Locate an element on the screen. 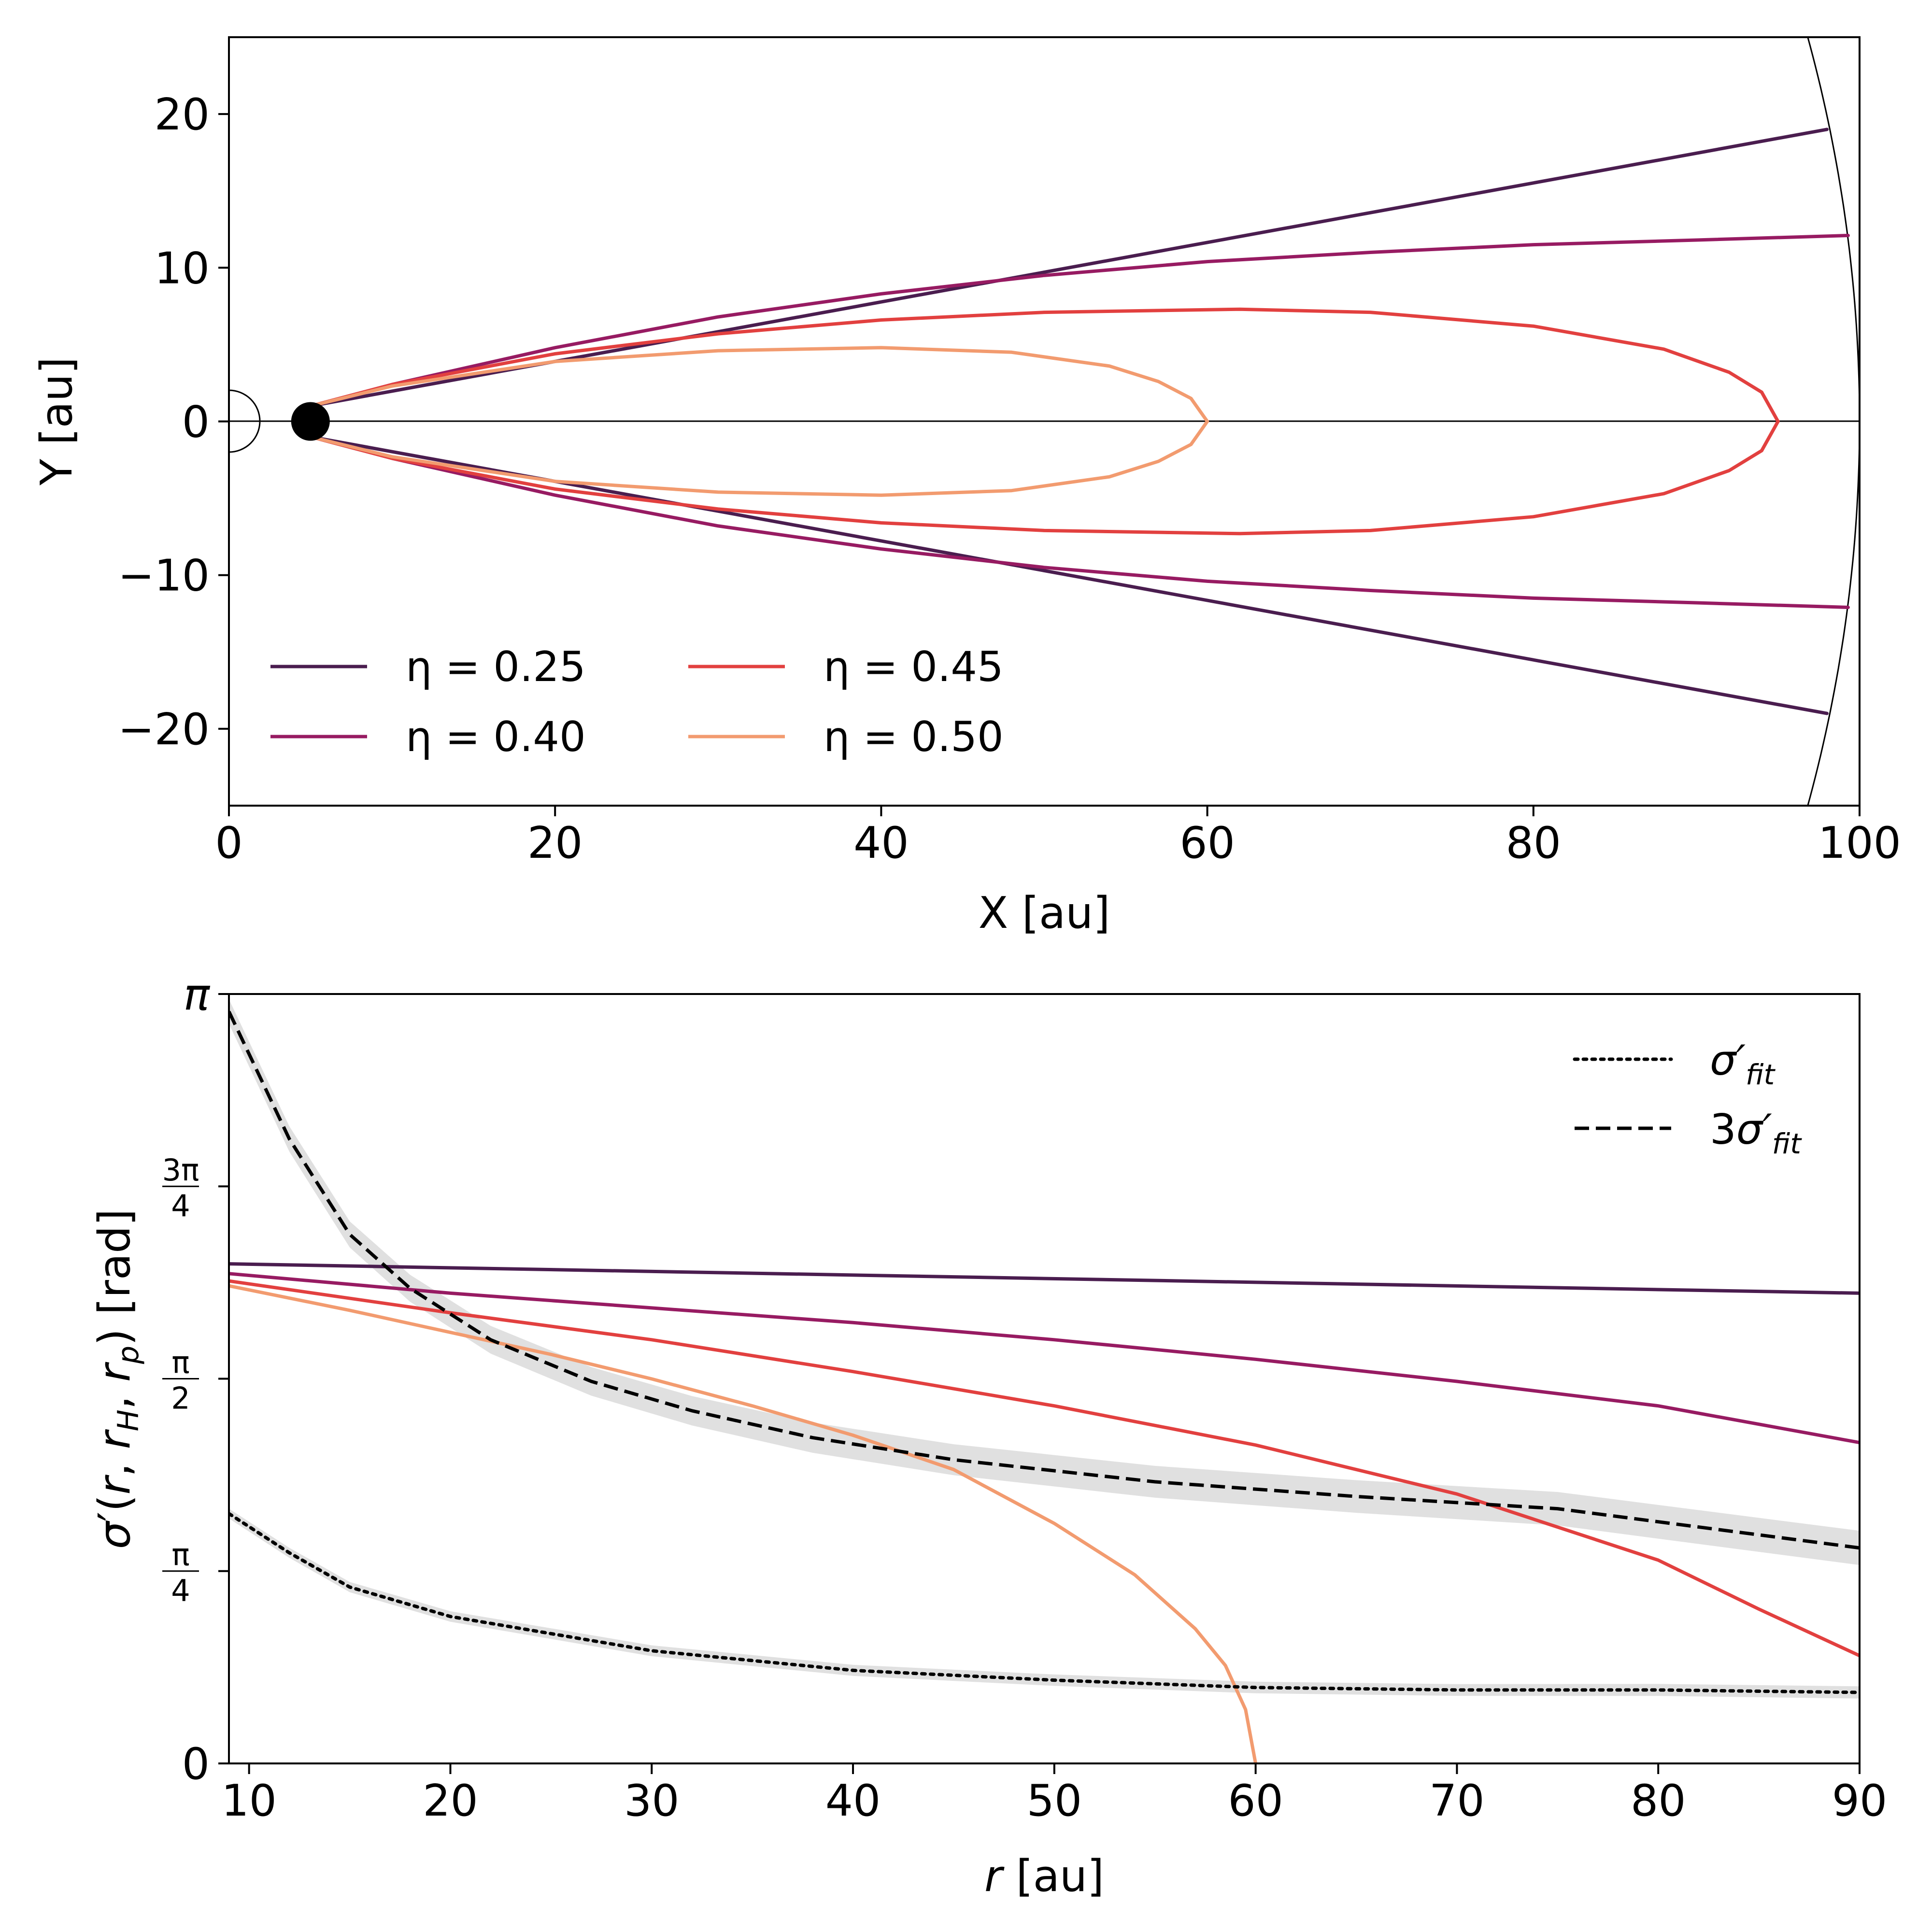 The height and width of the screenshot is (1932, 1932). bottom-xtick-label: 50 is located at coordinates (1054, 1801).